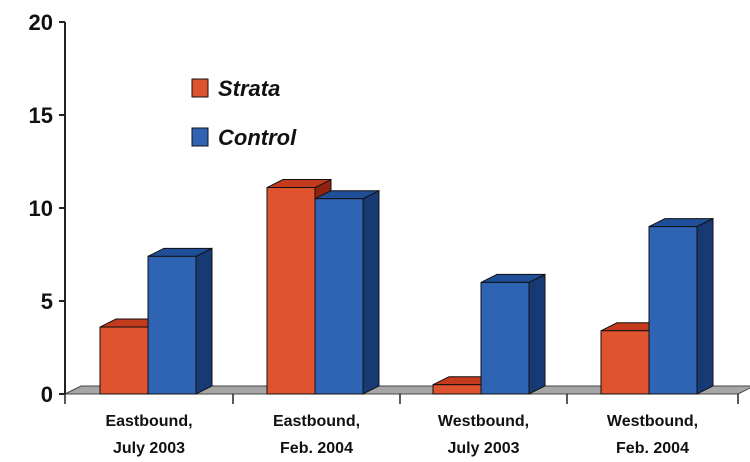 Image resolution: width=750 pixels, height=462 pixels. I want to click on y-tick-label: 20, so click(41, 22).